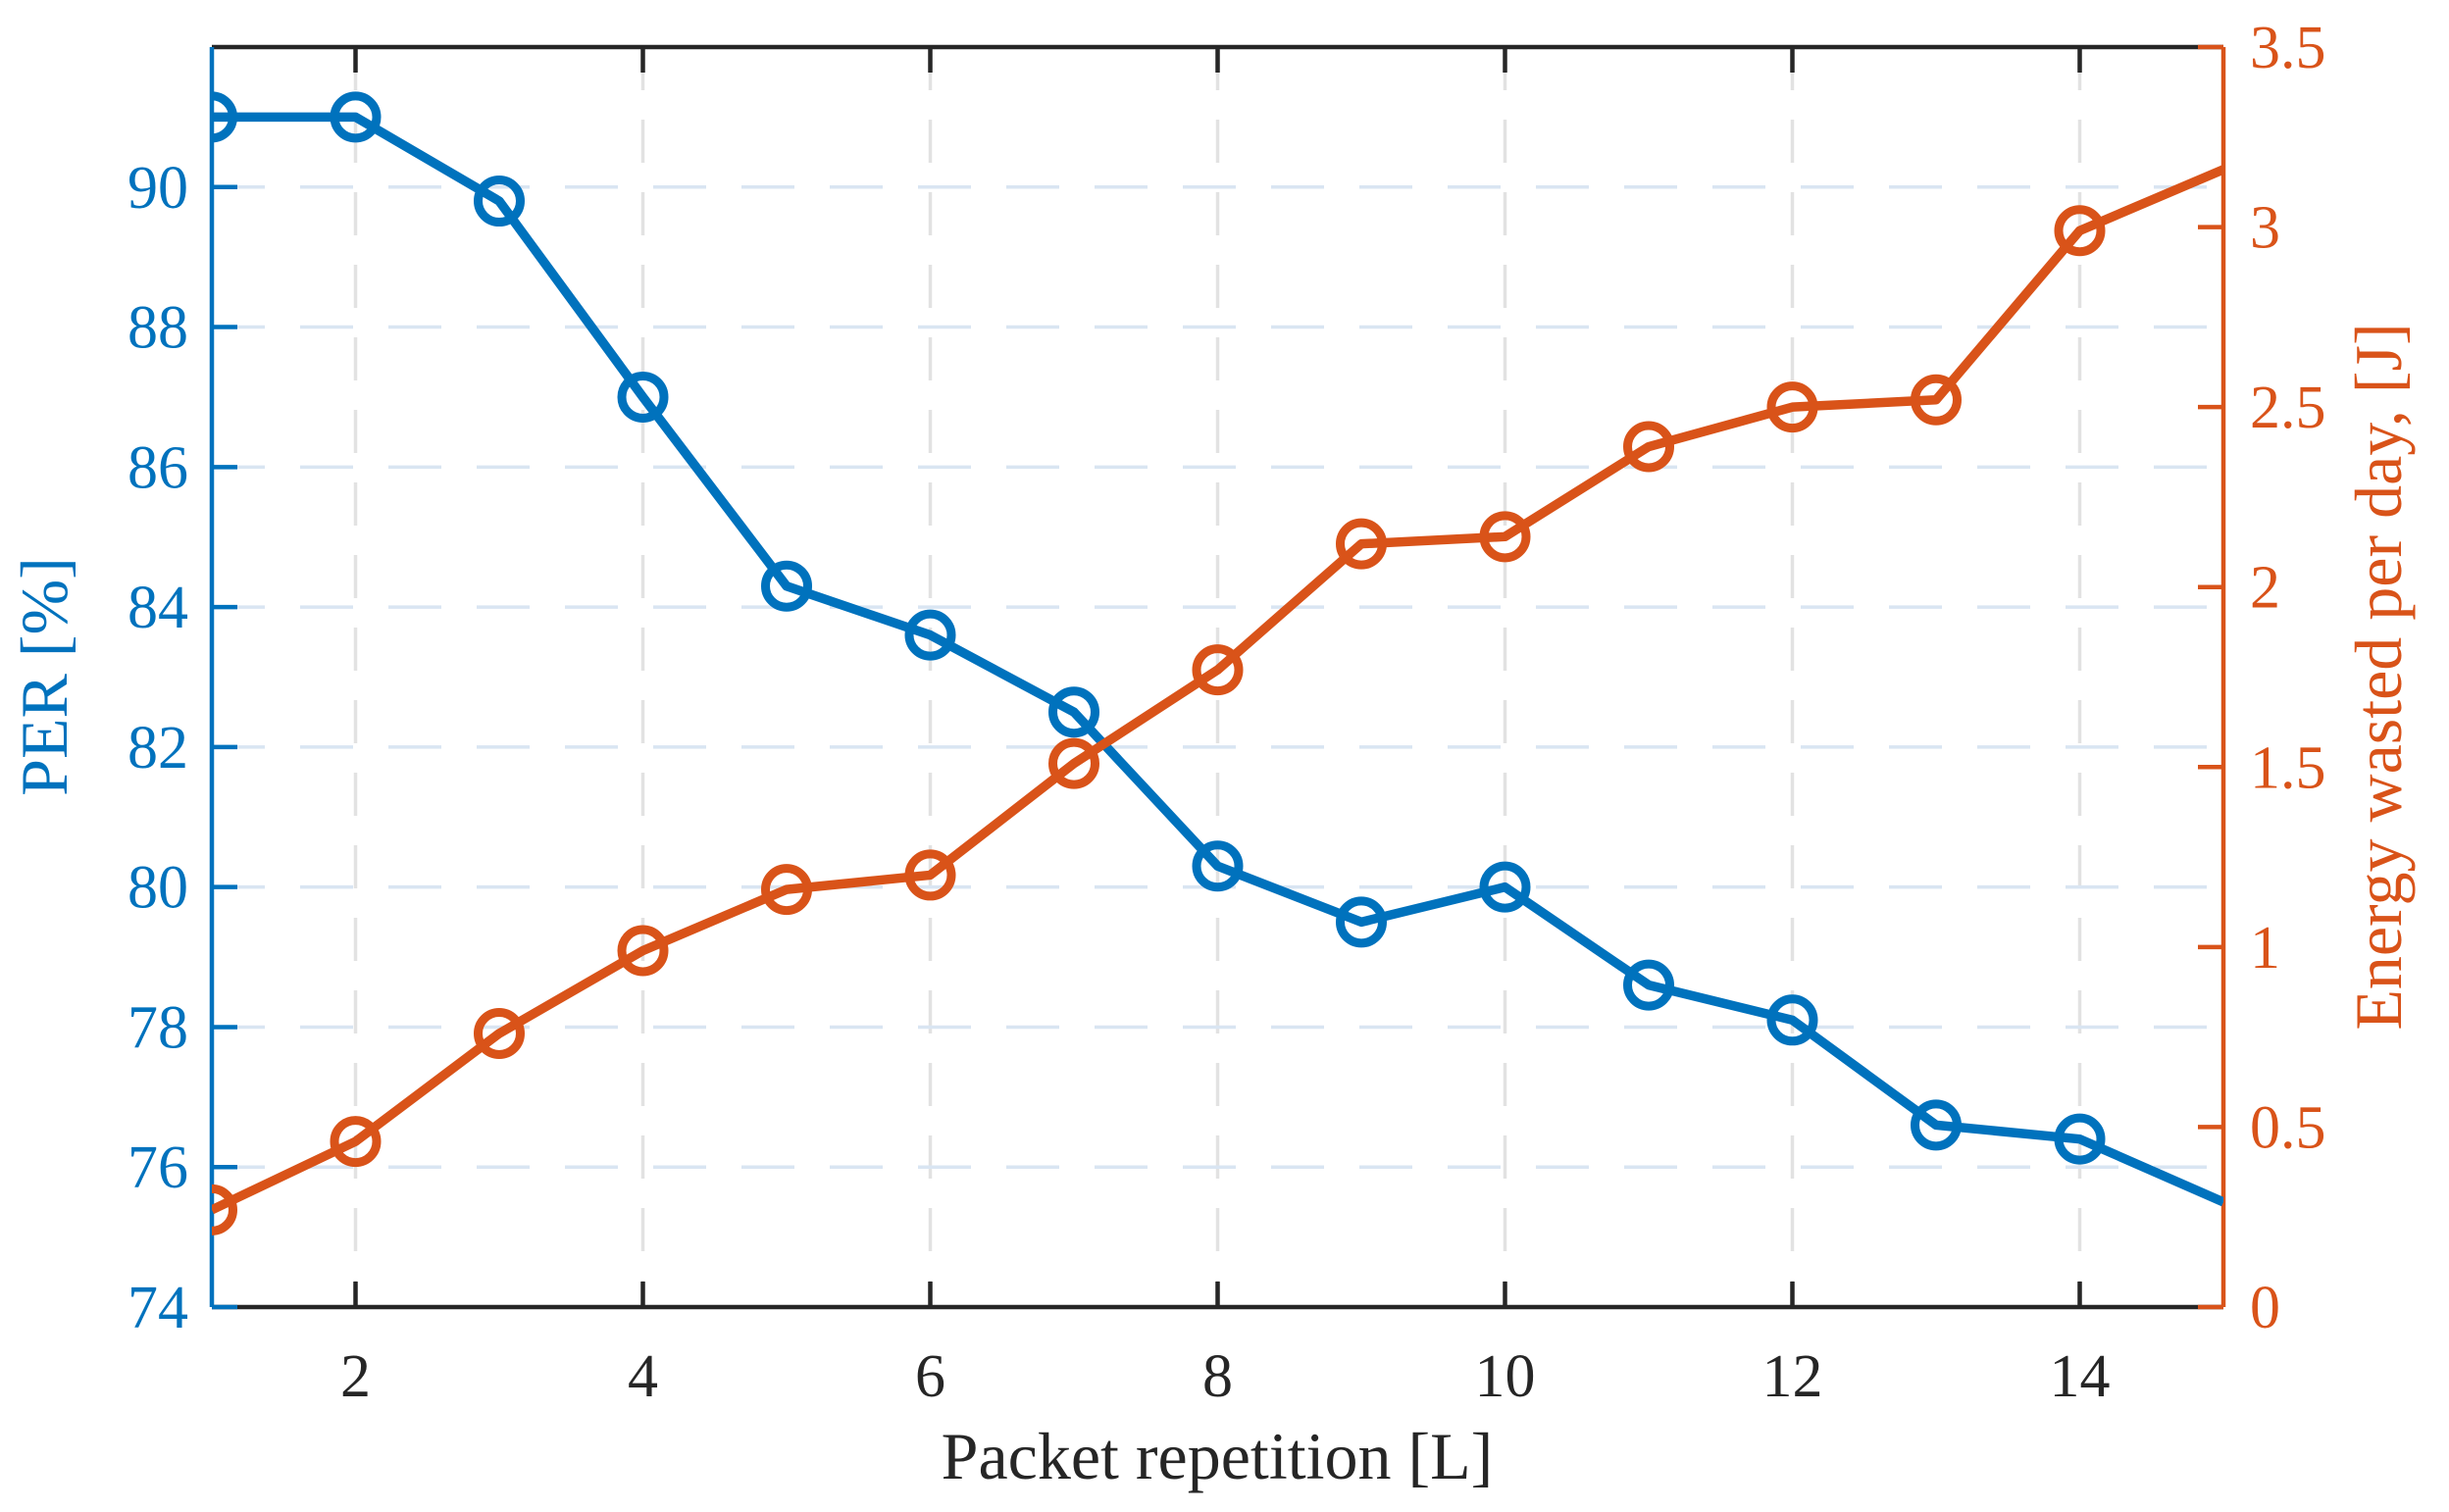  Describe the element at coordinates (2265, 948) in the screenshot. I see `right-y-tick-label: 1` at that location.